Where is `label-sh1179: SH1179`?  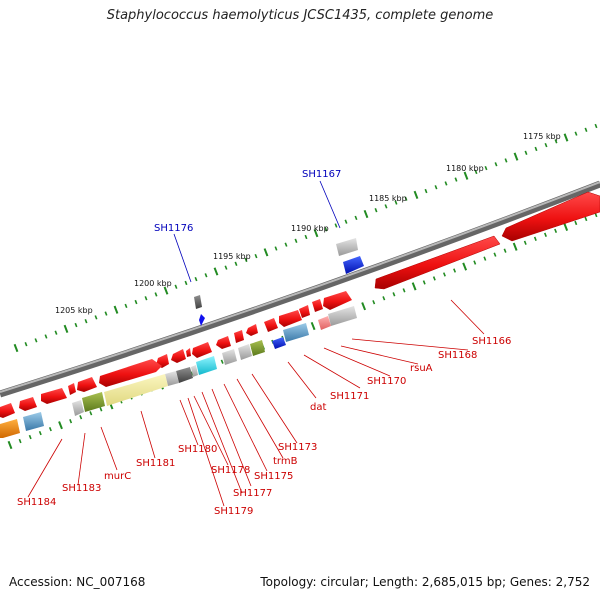 label-sh1179: SH1179 is located at coordinates (233, 511).